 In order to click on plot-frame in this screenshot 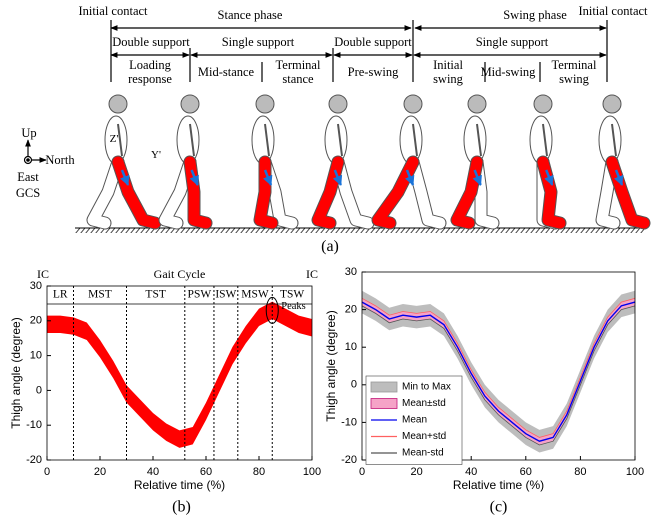, I will do `click(179, 373)`.